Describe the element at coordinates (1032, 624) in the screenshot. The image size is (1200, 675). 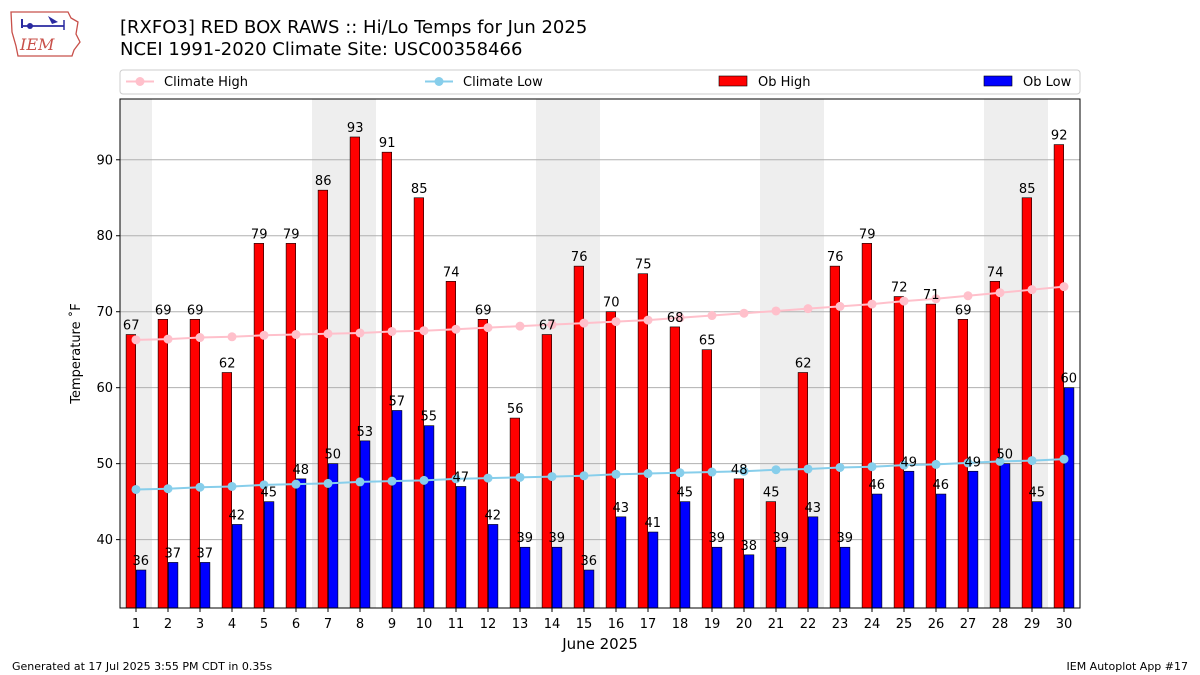
I see `x-tick-label: 29` at that location.